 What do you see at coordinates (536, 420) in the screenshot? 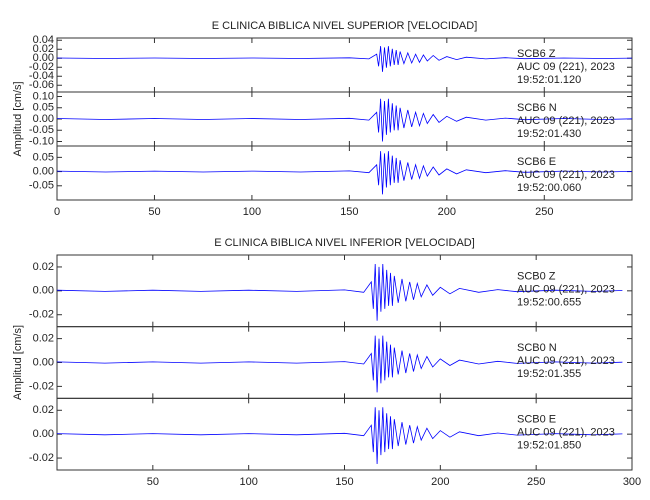
I see `station-label: SCB0 E` at bounding box center [536, 420].